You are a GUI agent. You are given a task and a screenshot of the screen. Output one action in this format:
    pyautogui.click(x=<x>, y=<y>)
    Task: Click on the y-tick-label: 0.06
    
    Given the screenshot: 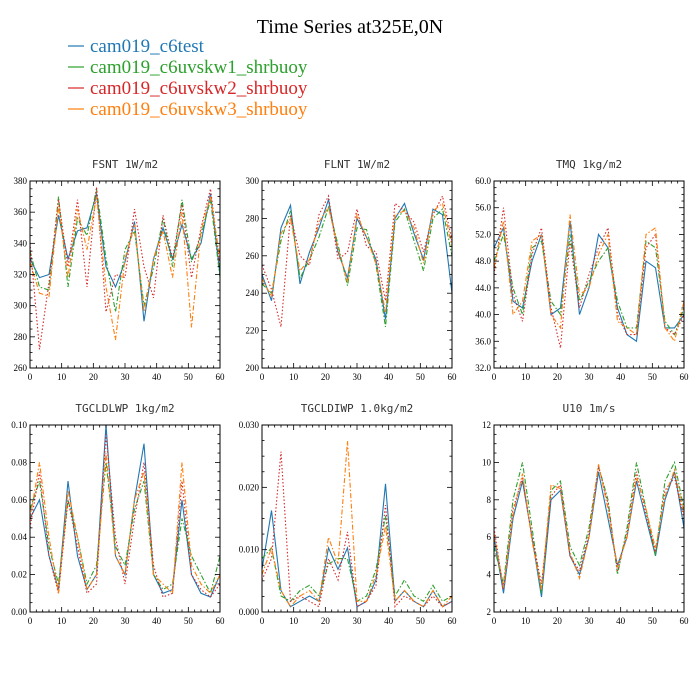 What is the action you would take?
    pyautogui.click(x=19, y=500)
    